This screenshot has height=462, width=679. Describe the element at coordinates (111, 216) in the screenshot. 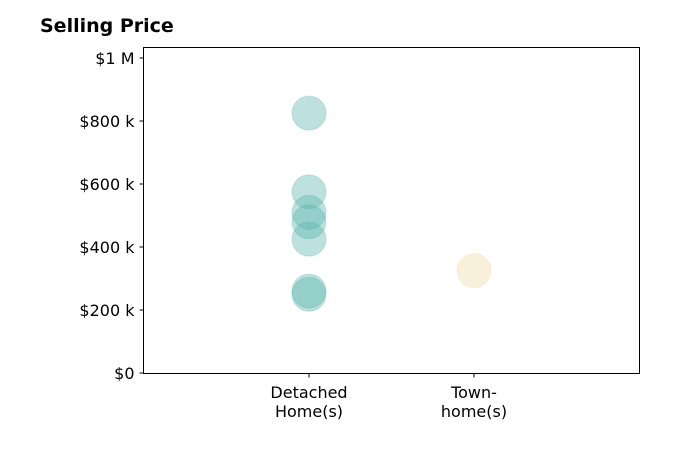

I see `y-axis: $0 $200 k $400 k $600 k $800 k $1 M` at that location.